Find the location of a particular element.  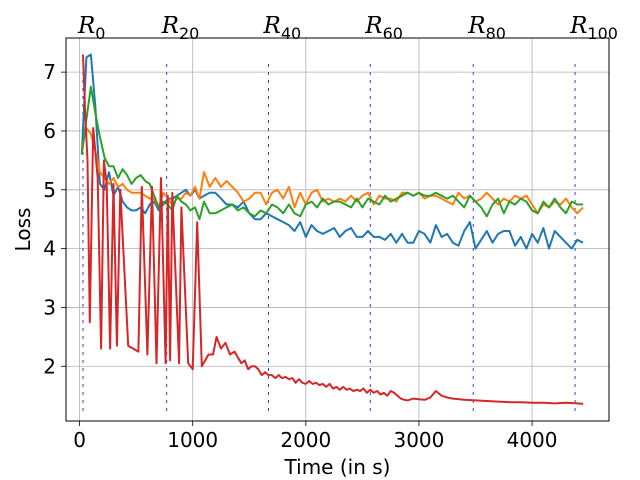

x-tick-label: 0 is located at coordinates (79, 440).